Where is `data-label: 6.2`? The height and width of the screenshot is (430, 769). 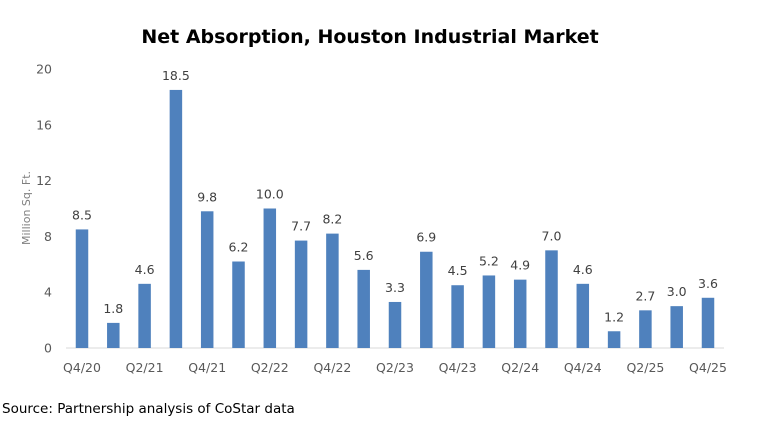
data-label: 6.2 is located at coordinates (239, 247).